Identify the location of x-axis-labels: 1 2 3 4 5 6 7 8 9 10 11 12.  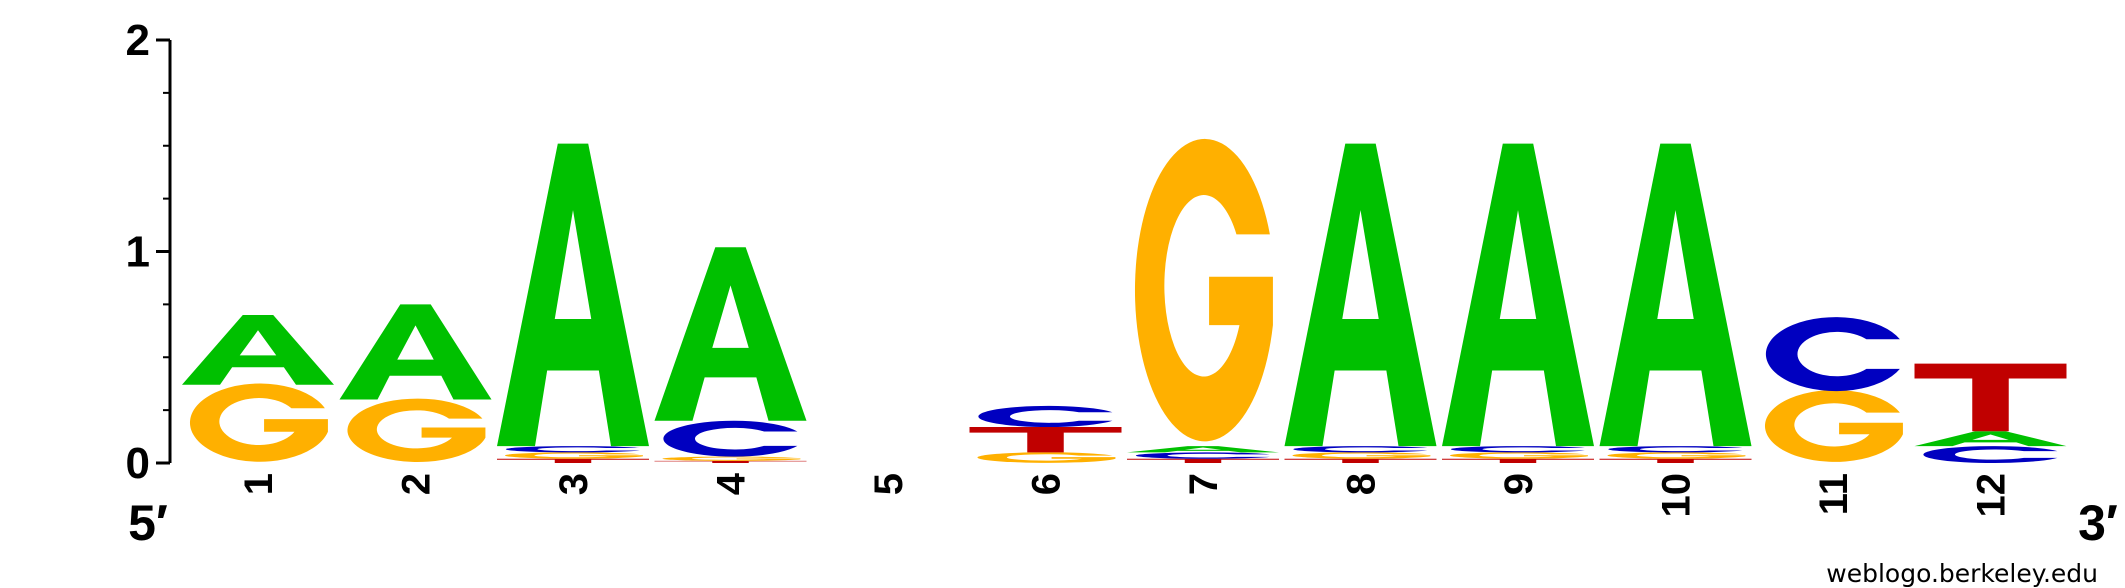
(1125, 494).